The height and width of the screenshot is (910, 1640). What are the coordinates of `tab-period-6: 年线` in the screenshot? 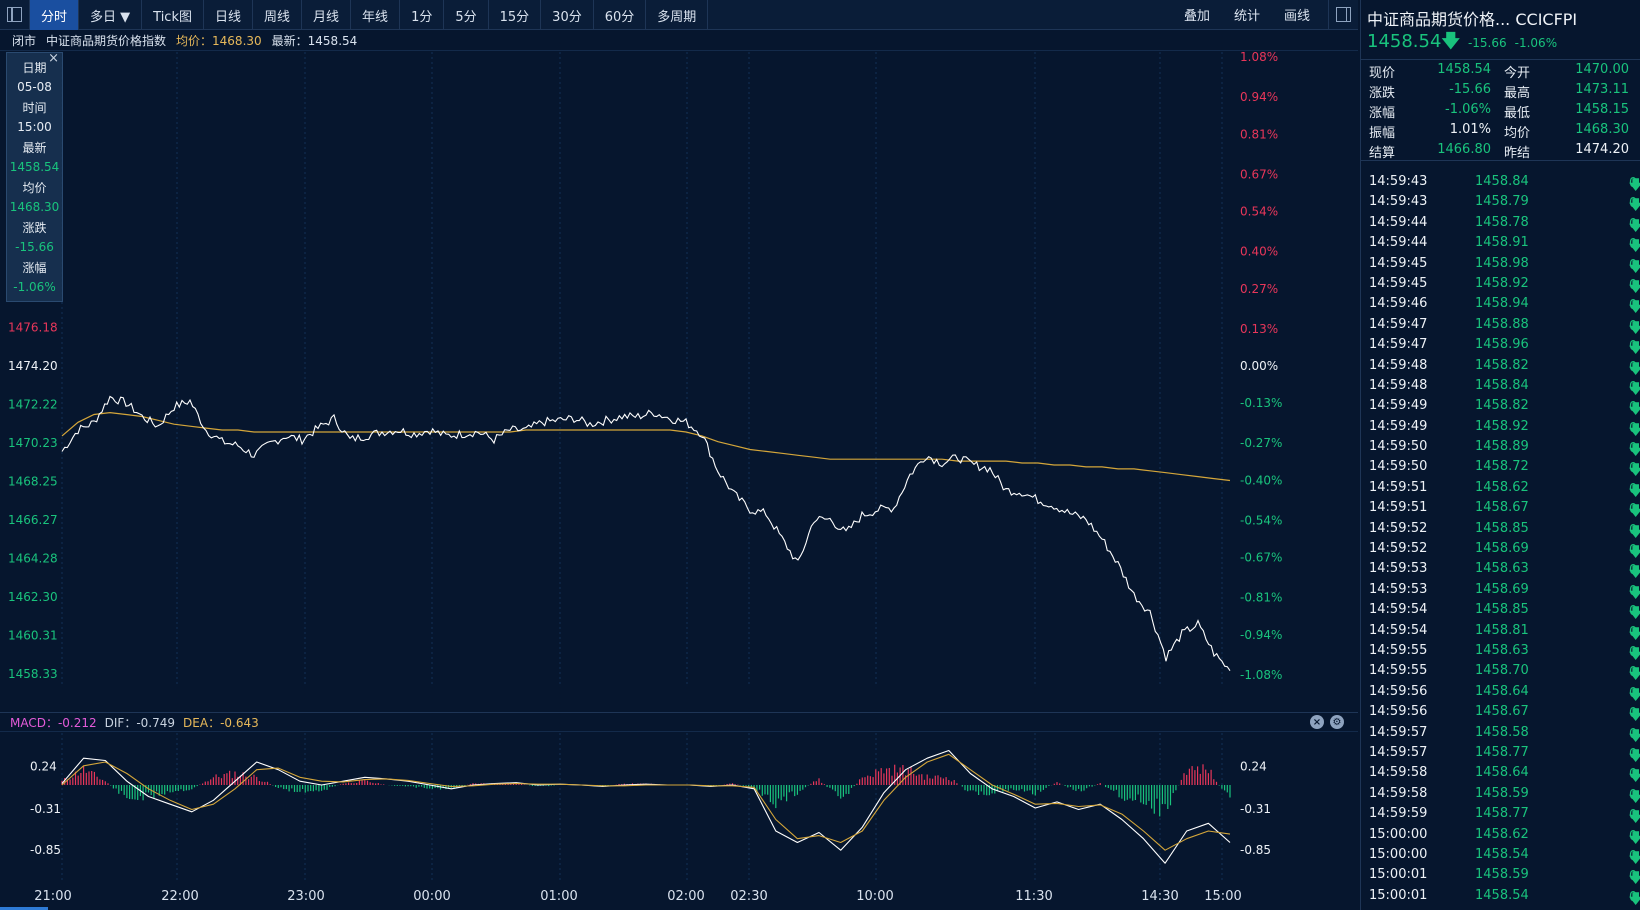 It's located at (376, 15).